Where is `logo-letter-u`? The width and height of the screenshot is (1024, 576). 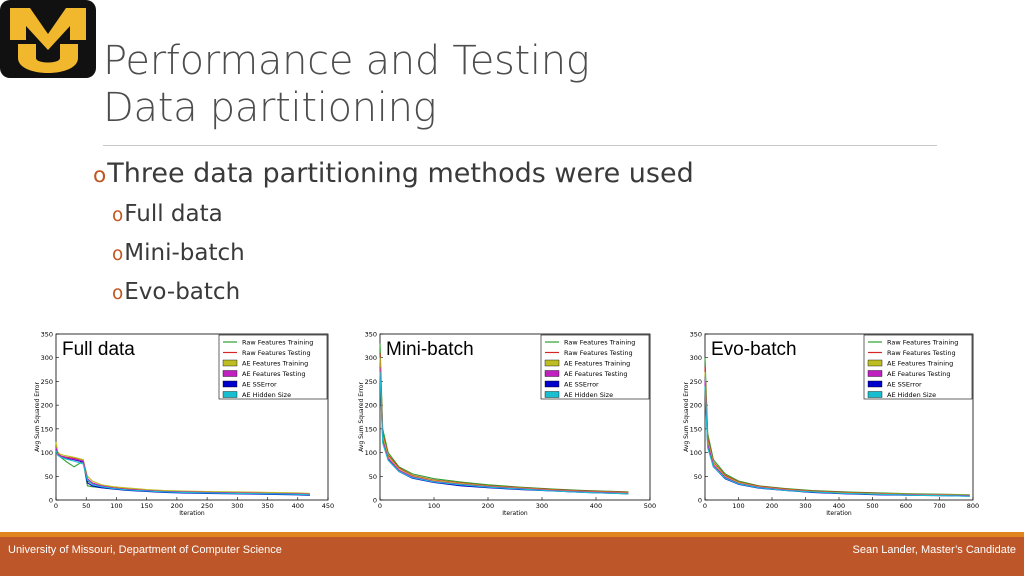 logo-letter-u is located at coordinates (48, 58).